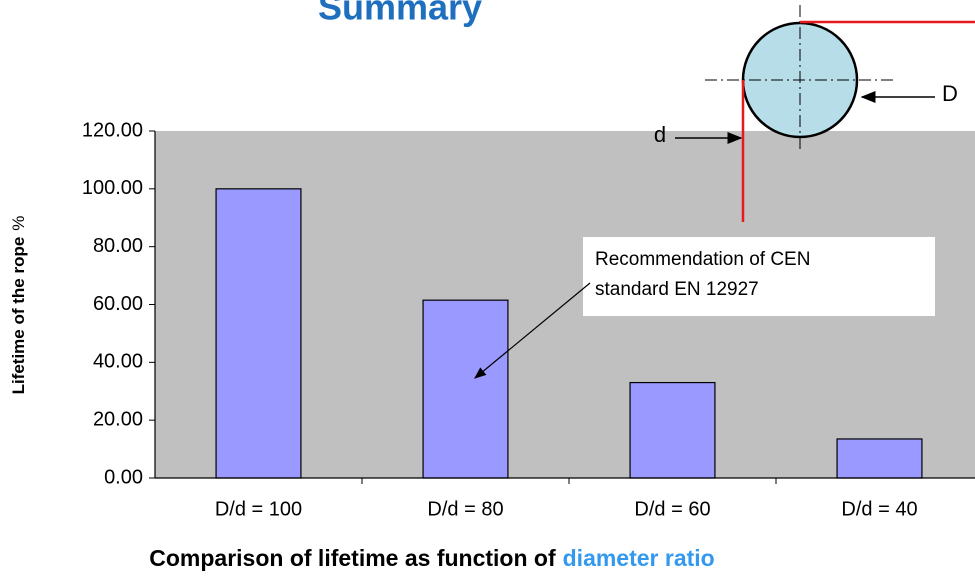 This screenshot has height=578, width=975. I want to click on annotation-line: standard EN 12927, so click(677, 289).